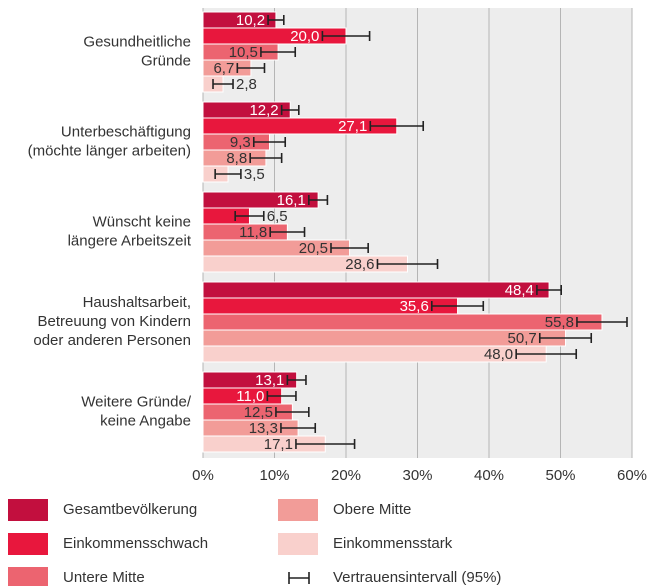 The height and width of the screenshot is (586, 649). Describe the element at coordinates (104, 577) in the screenshot. I see `legend-label: Untere Mitte` at that location.